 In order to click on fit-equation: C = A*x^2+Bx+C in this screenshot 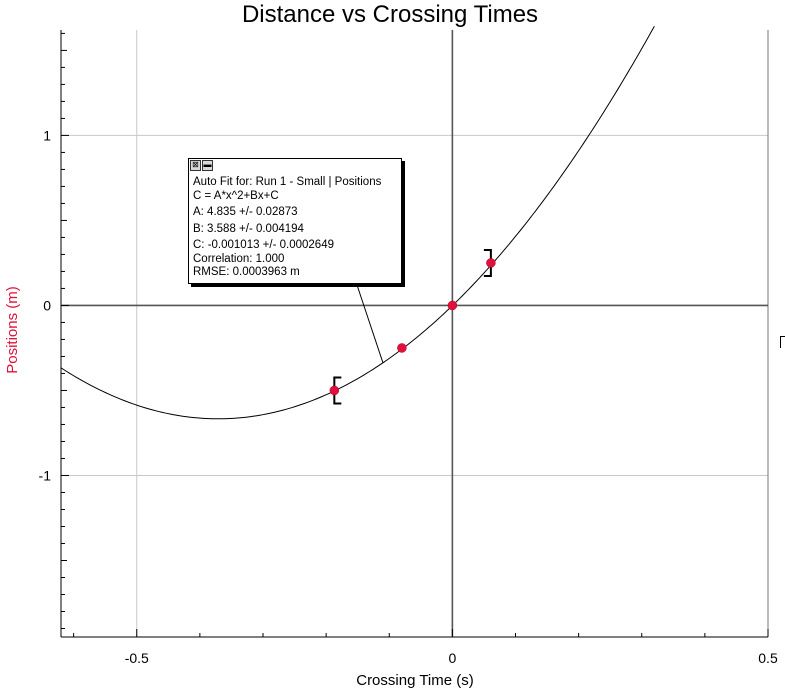, I will do `click(236, 195)`.